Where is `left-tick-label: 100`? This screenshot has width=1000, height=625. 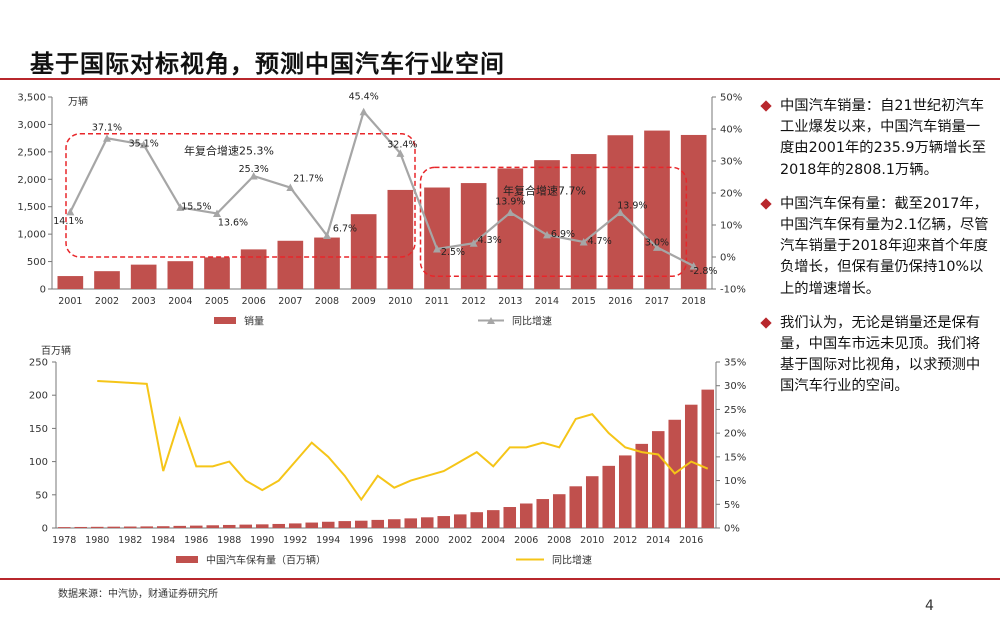
left-tick-label: 100 is located at coordinates (38, 462).